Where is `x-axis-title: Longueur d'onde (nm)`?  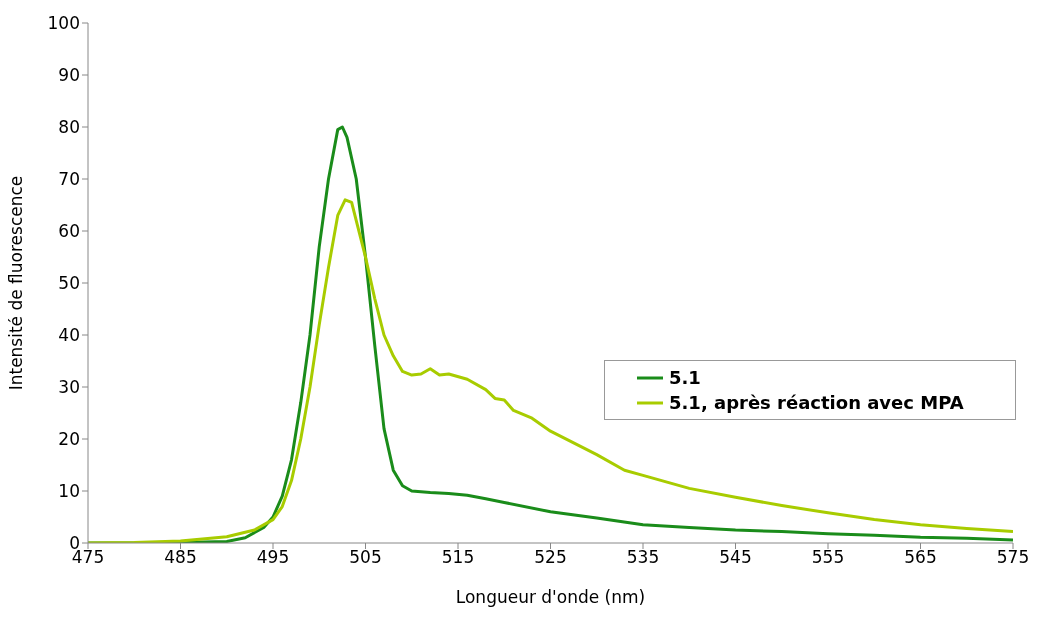
x-axis-title: Longueur d'onde (nm) is located at coordinates (550, 597).